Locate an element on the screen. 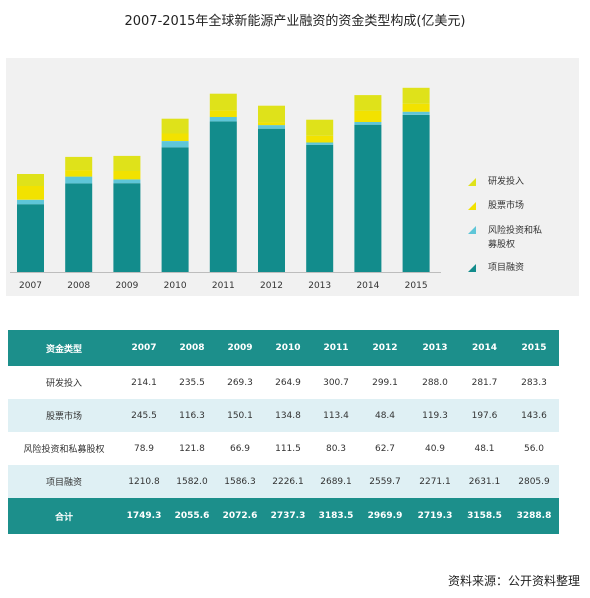 This screenshot has width=590, height=598. table-cell: 299.1 is located at coordinates (385, 382).